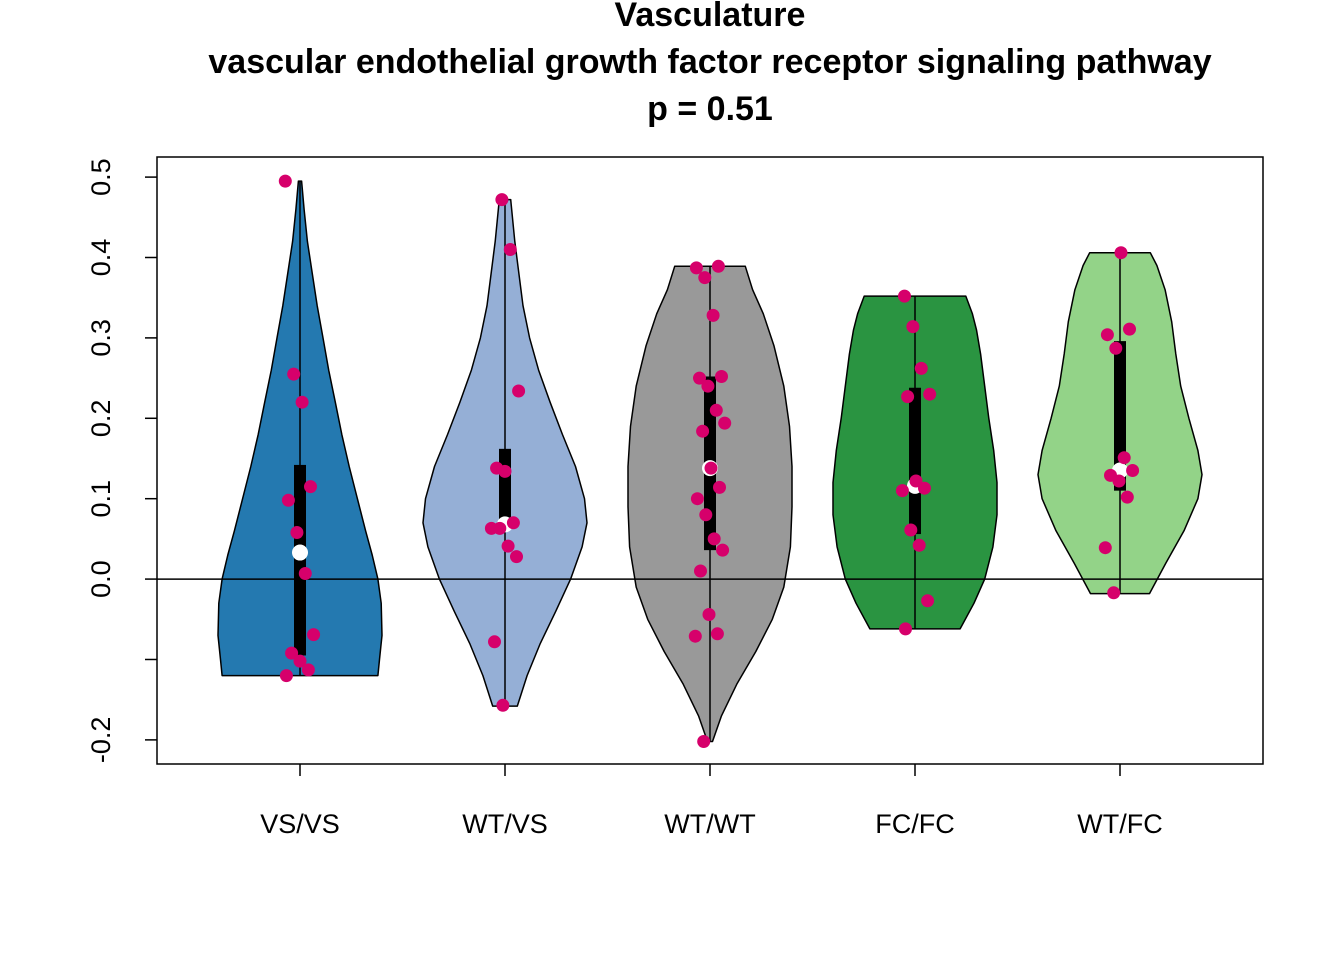 The height and width of the screenshot is (960, 1344). I want to click on x-tick-label: VS/VS, so click(300, 824).